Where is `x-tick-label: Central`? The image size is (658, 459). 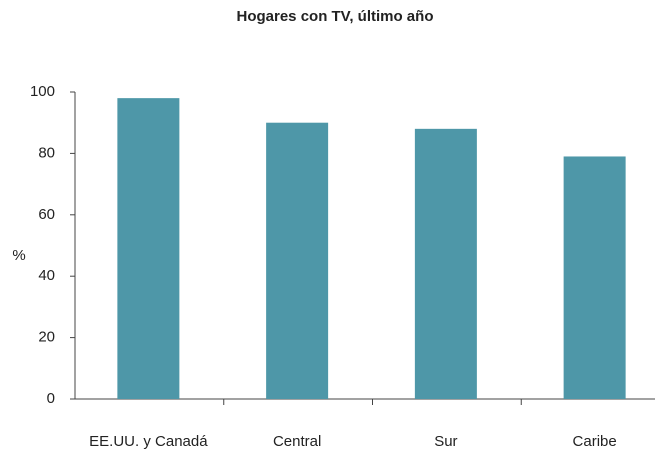 x-tick-label: Central is located at coordinates (297, 441).